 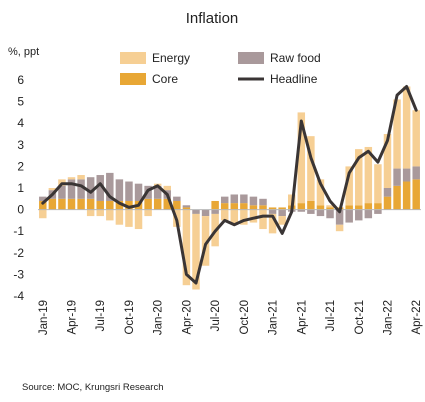 I want to click on y-tick-label: -3, so click(x=18, y=274).